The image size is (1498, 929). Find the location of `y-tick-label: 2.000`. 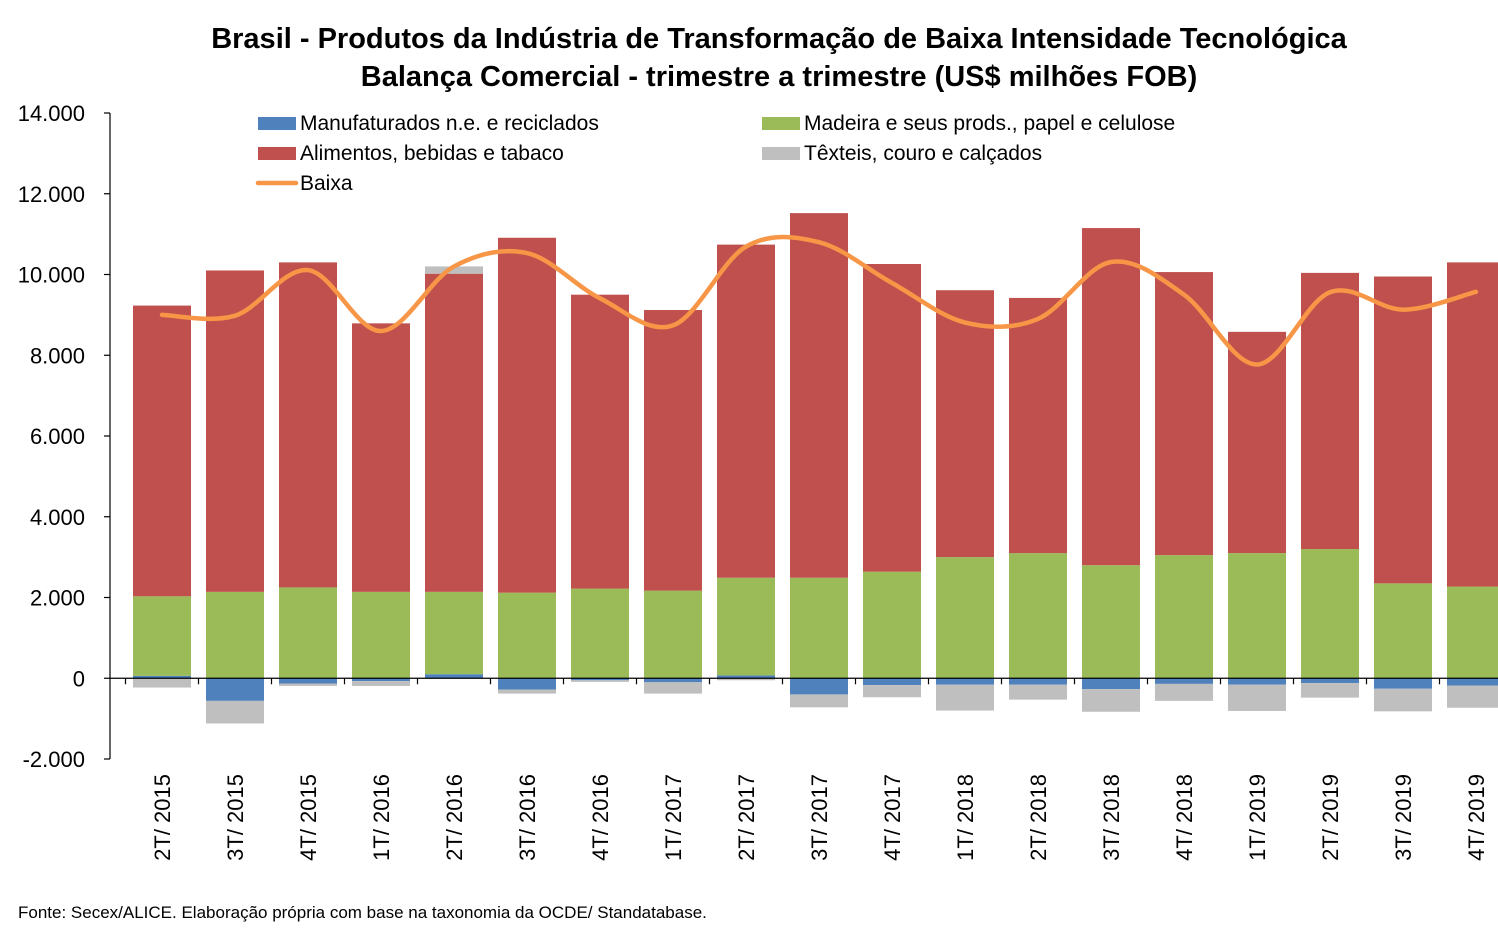

y-tick-label: 2.000 is located at coordinates (57, 598).